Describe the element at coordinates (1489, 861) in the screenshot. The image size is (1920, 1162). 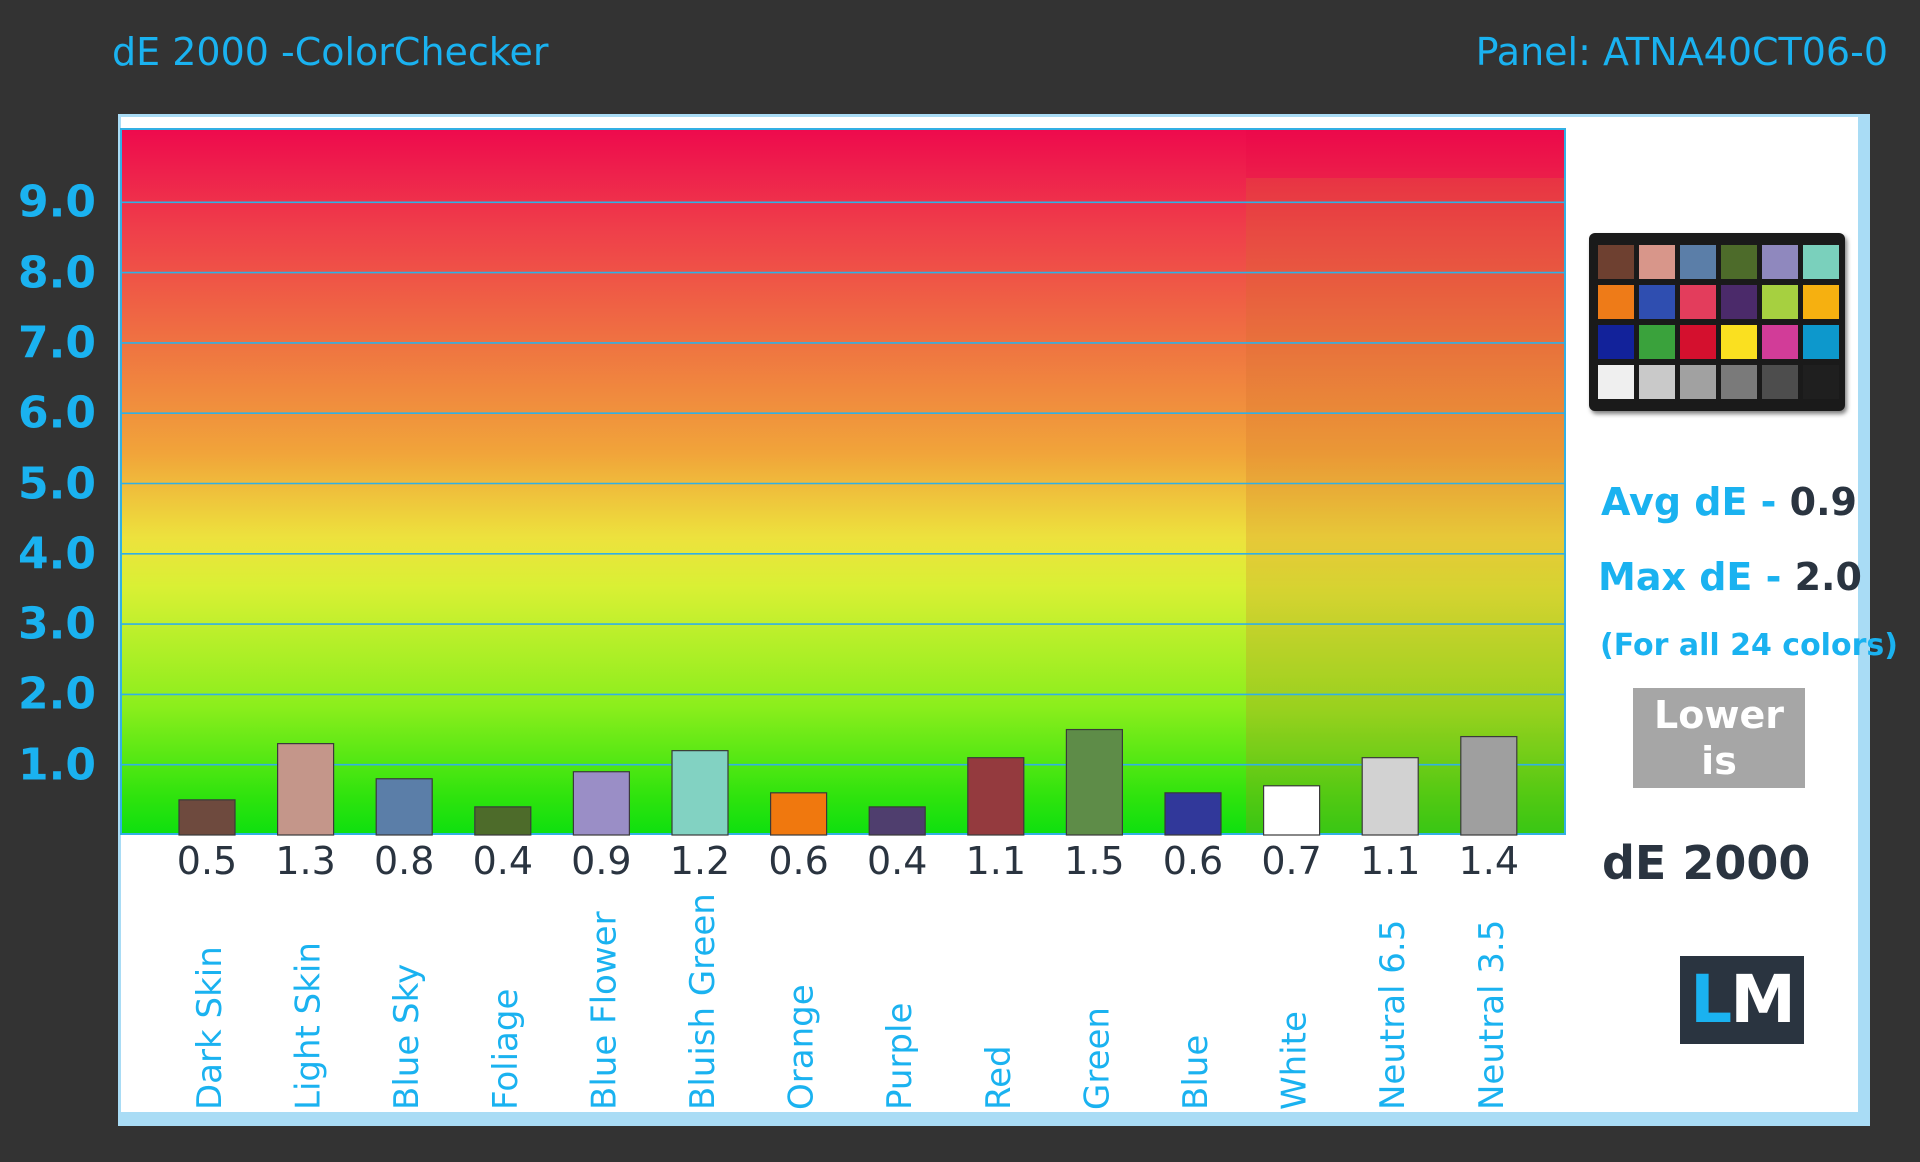
I see `data-label: 1.4` at that location.